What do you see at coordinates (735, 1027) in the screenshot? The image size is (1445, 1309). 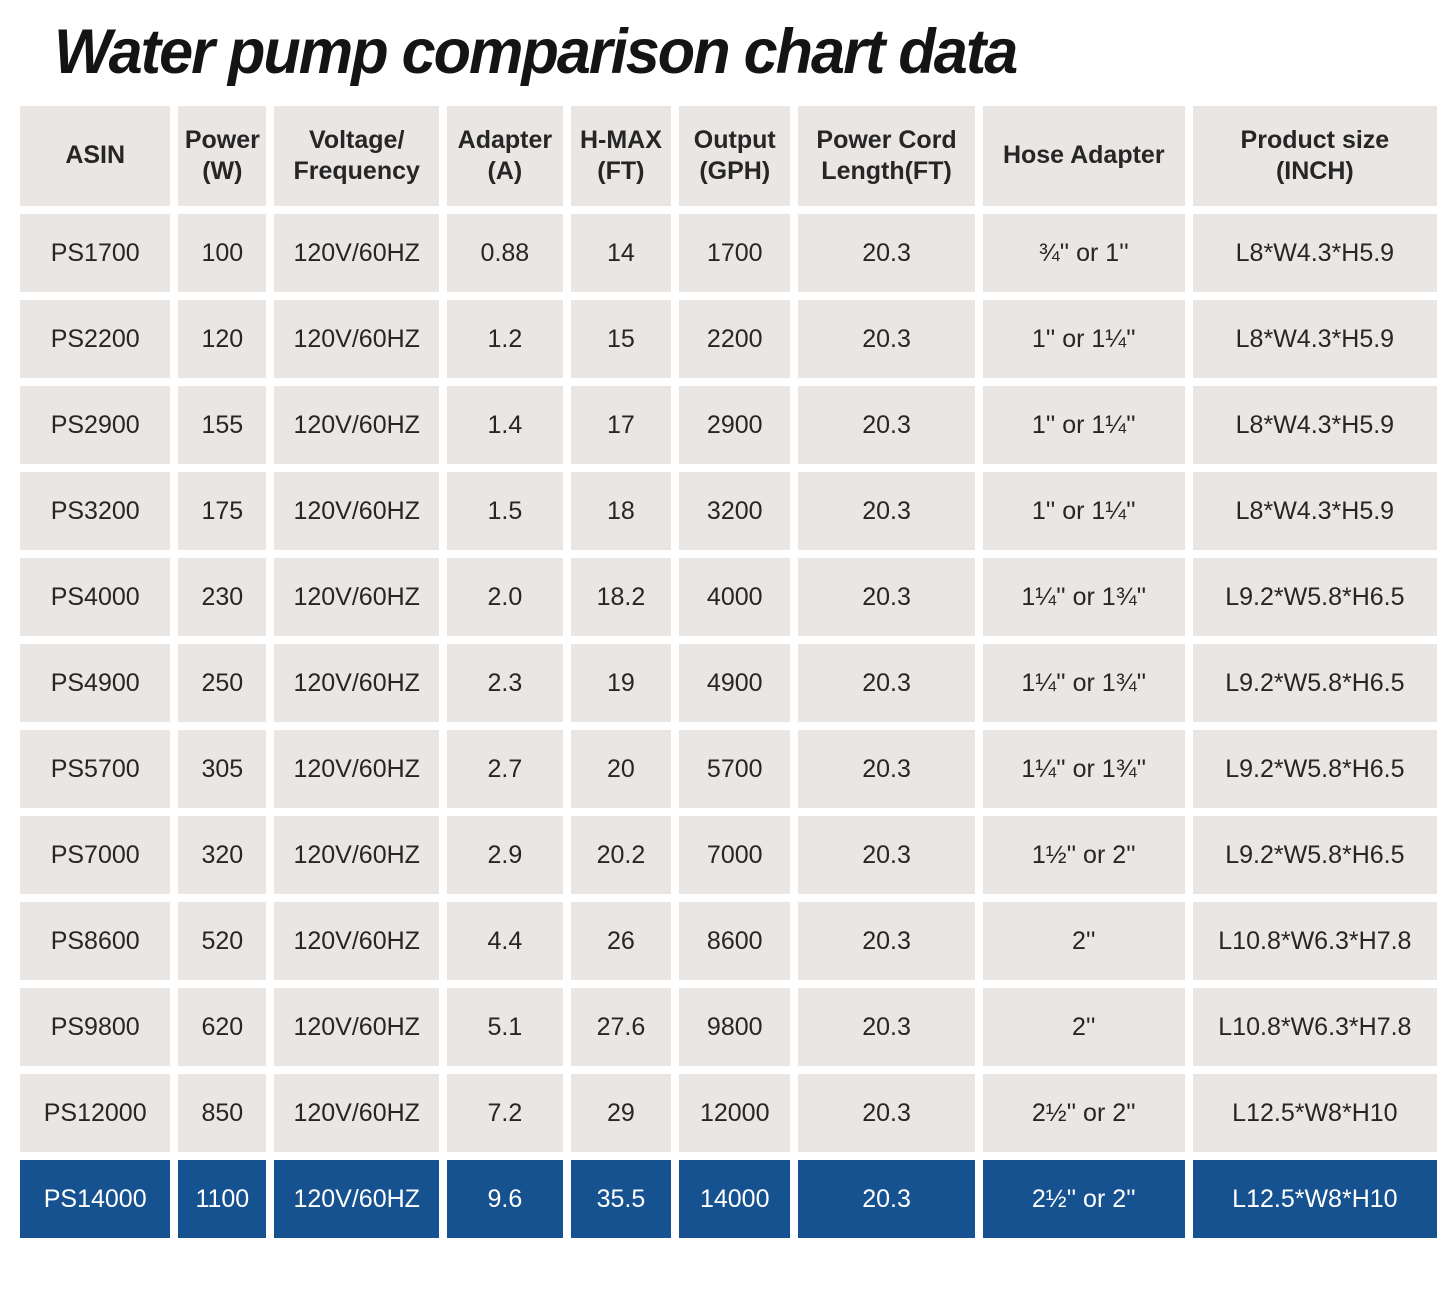 I see `table-cell: 9800` at bounding box center [735, 1027].